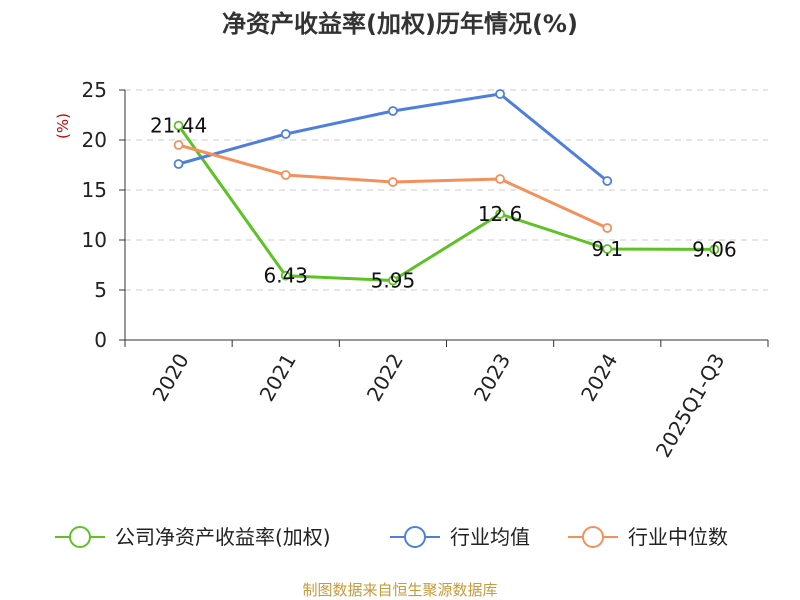  What do you see at coordinates (678, 537) in the screenshot?
I see `legend-label: 行业中位数` at bounding box center [678, 537].